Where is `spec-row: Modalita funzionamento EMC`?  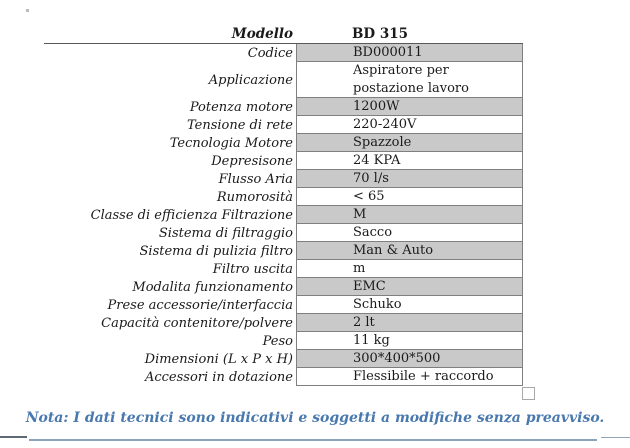 spec-row: Modalita funzionamento EMC is located at coordinates (261, 287).